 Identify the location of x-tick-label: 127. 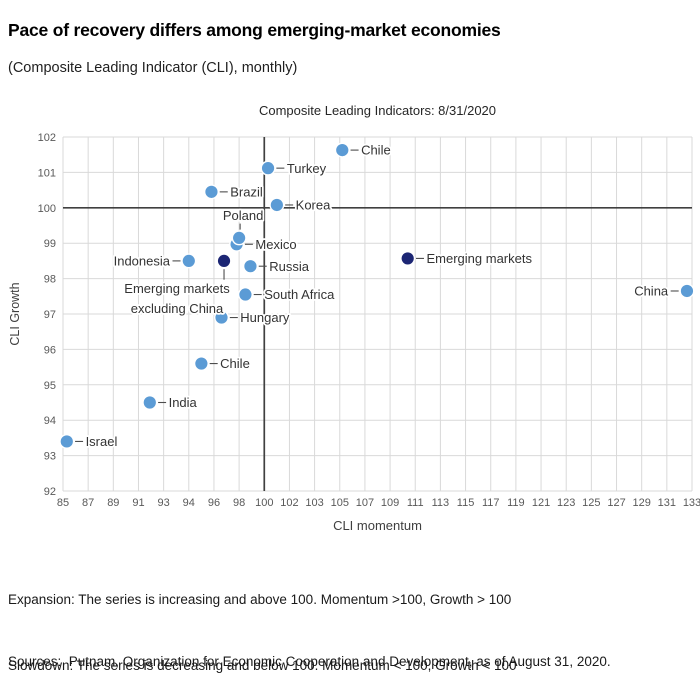
(616, 503).